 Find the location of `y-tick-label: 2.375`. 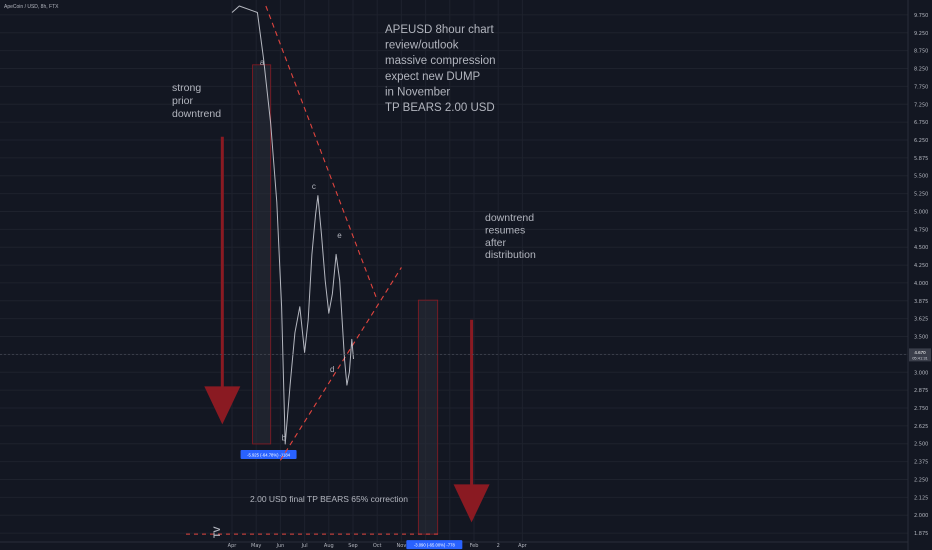

y-tick-label: 2.375 is located at coordinates (921, 463).